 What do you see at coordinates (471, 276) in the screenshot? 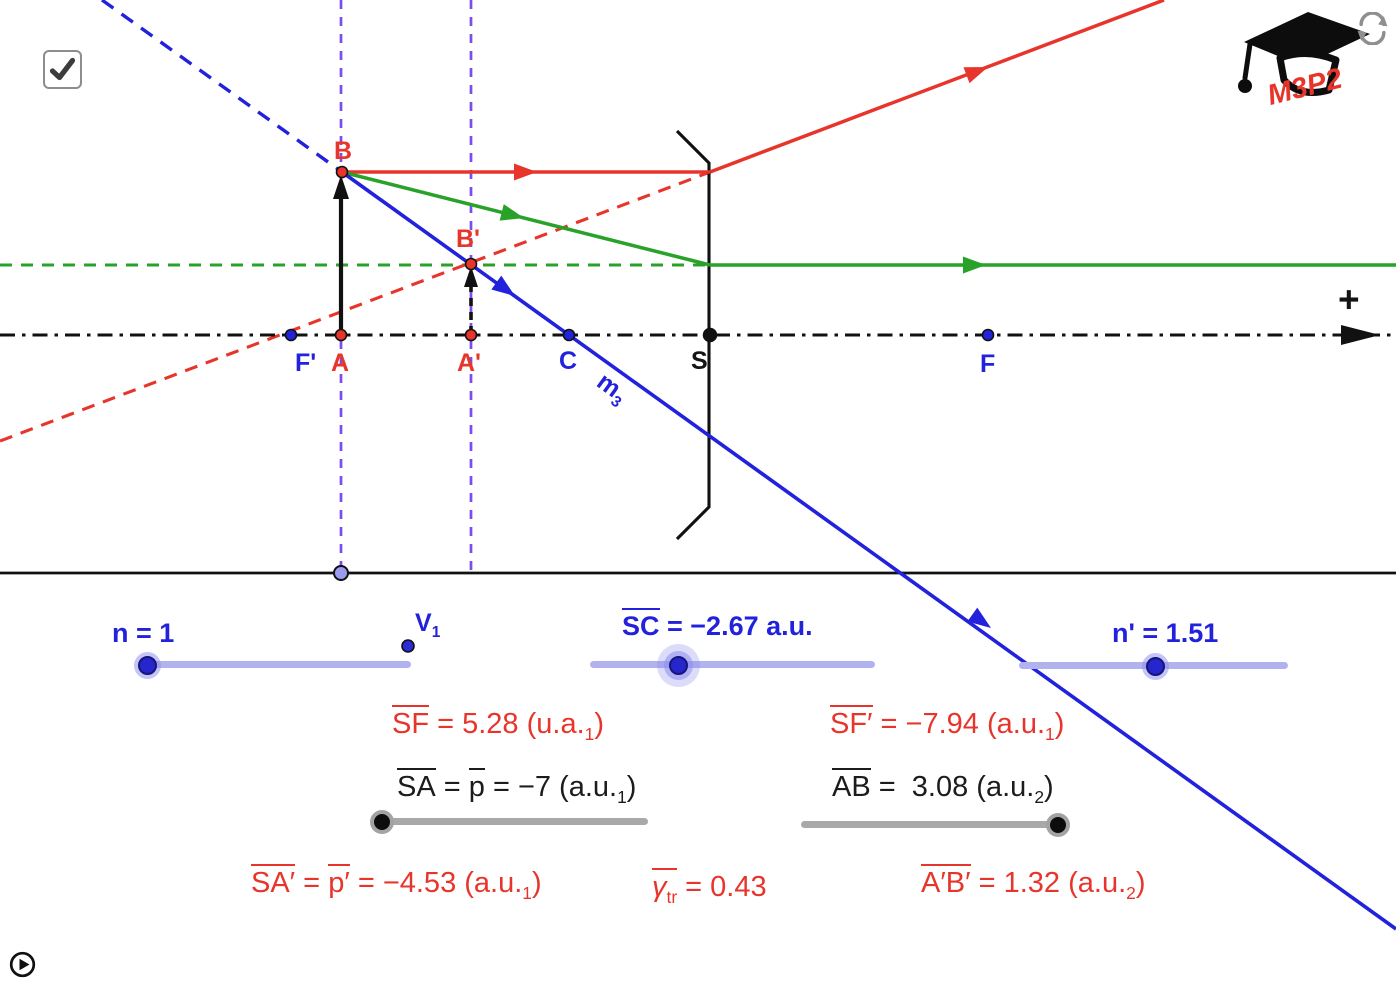
I see `image-arrowhead-icon` at bounding box center [471, 276].